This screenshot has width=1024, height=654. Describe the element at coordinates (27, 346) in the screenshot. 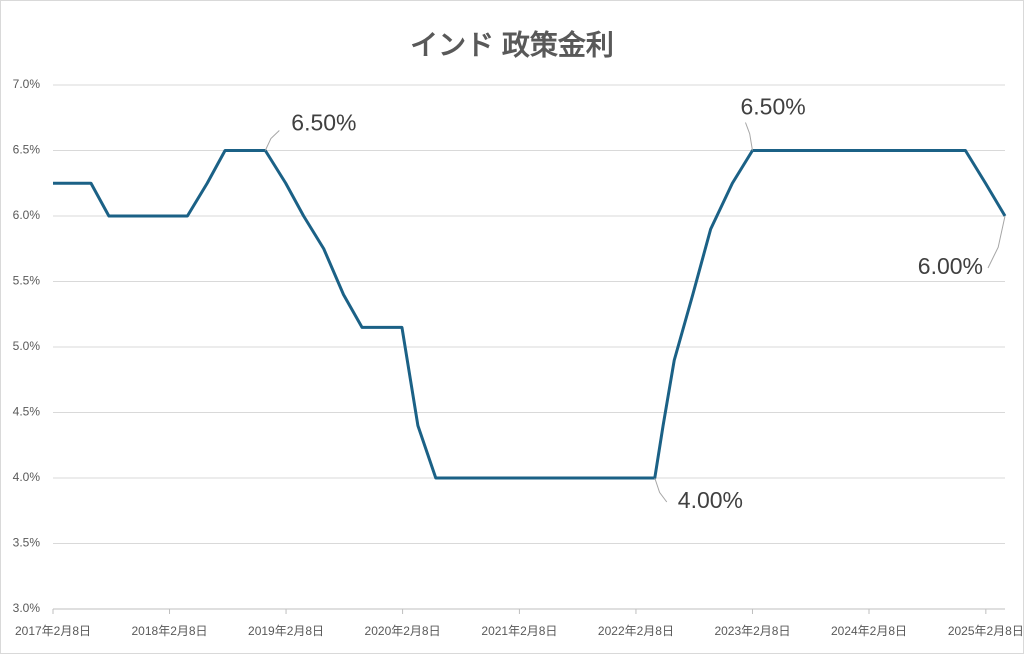

I see `y-tick-label: 5.0%` at that location.